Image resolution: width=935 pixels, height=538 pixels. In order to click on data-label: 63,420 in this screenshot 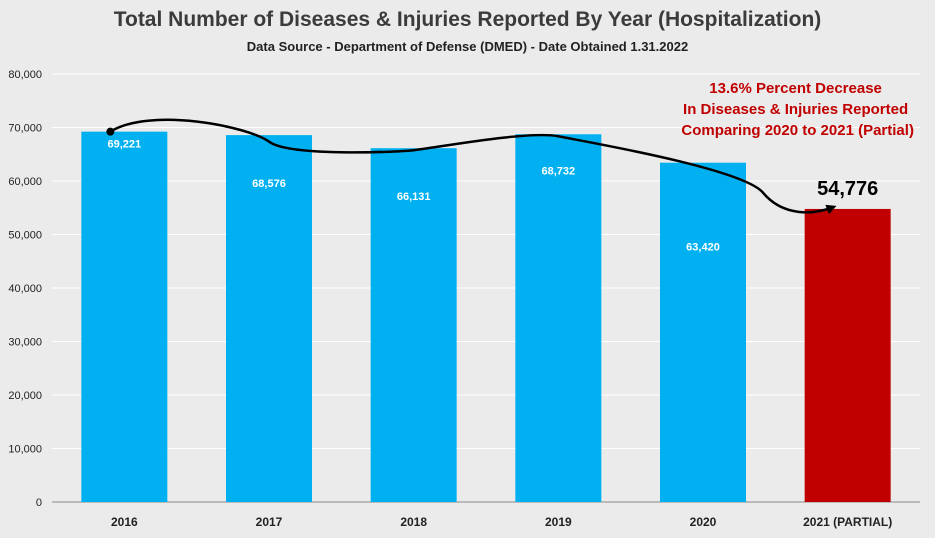, I will do `click(703, 248)`.